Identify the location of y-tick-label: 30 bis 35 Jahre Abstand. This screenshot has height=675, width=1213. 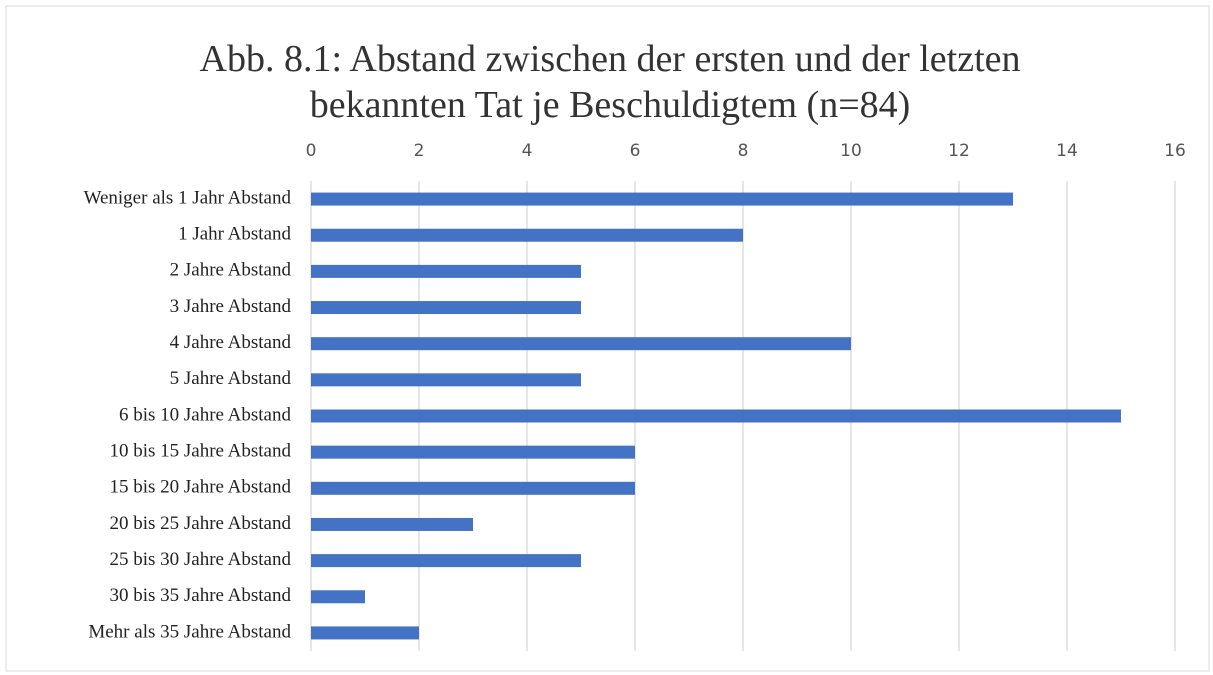
(200, 595).